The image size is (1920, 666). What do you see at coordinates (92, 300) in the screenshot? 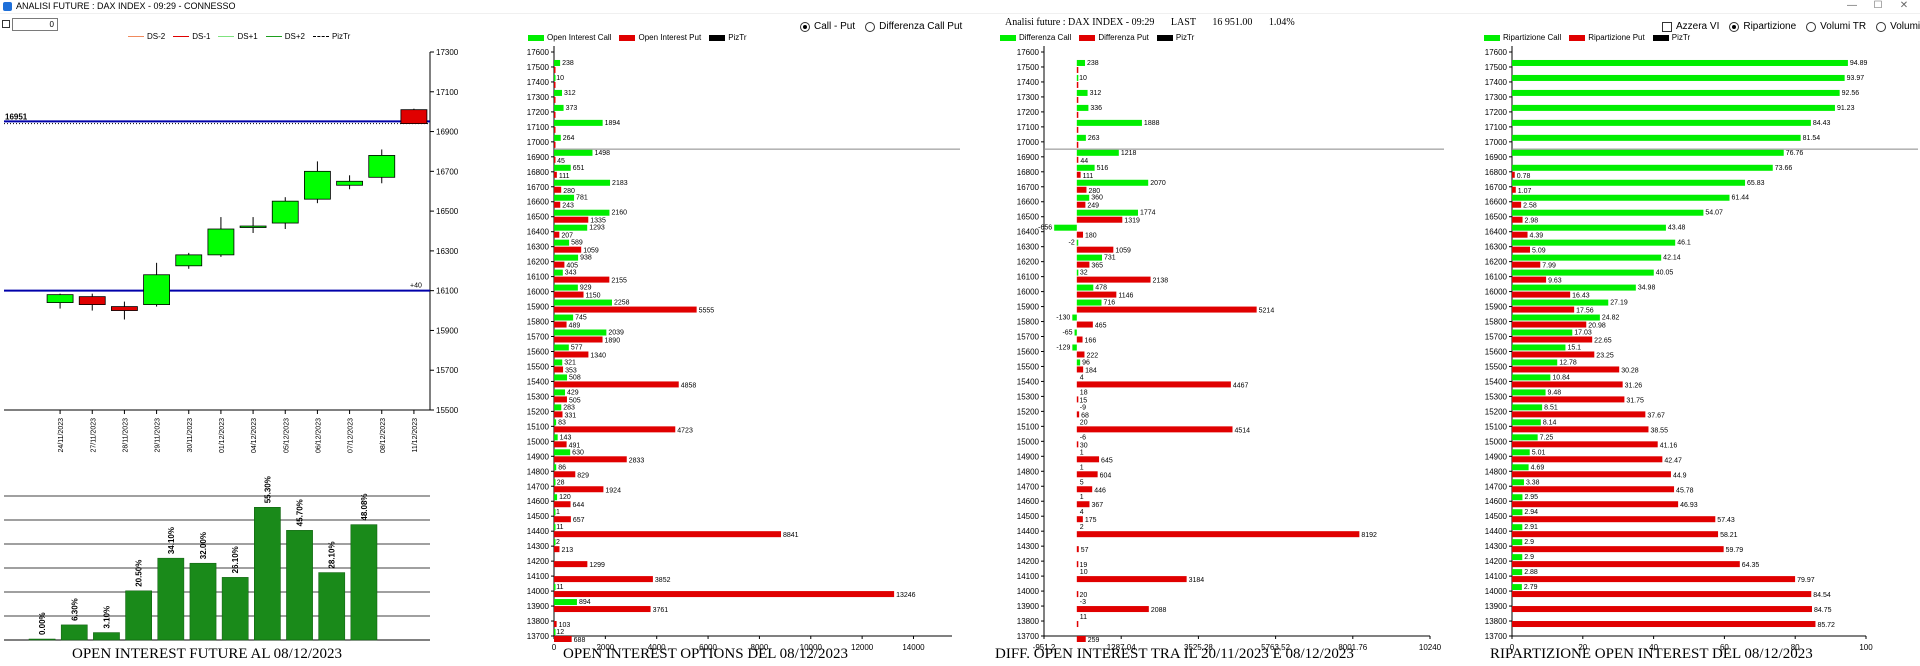
I see `candle-body` at bounding box center [92, 300].